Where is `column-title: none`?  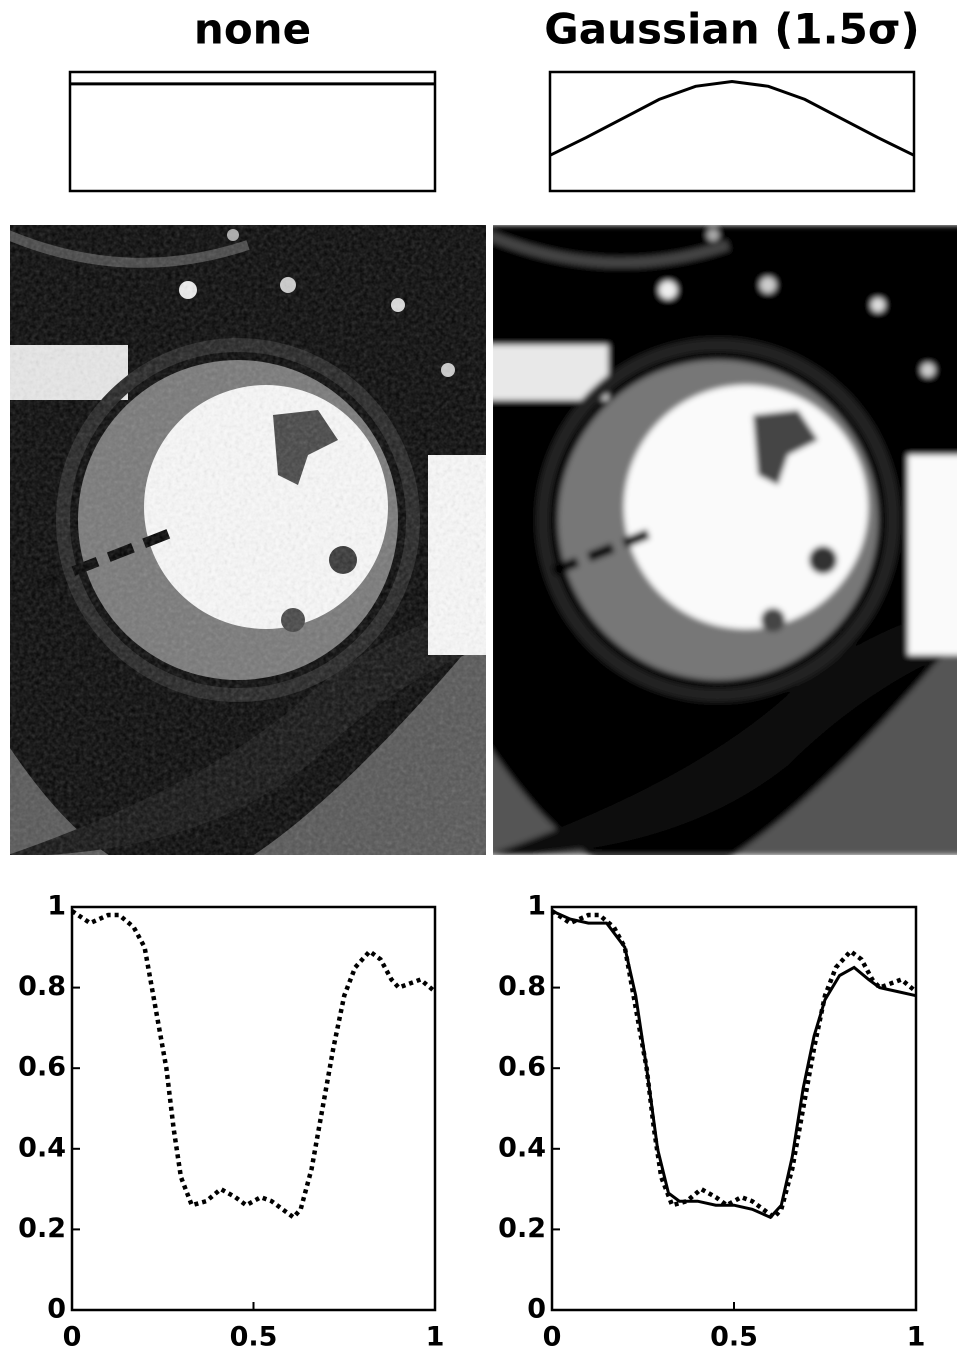 column-title: none is located at coordinates (252, 29).